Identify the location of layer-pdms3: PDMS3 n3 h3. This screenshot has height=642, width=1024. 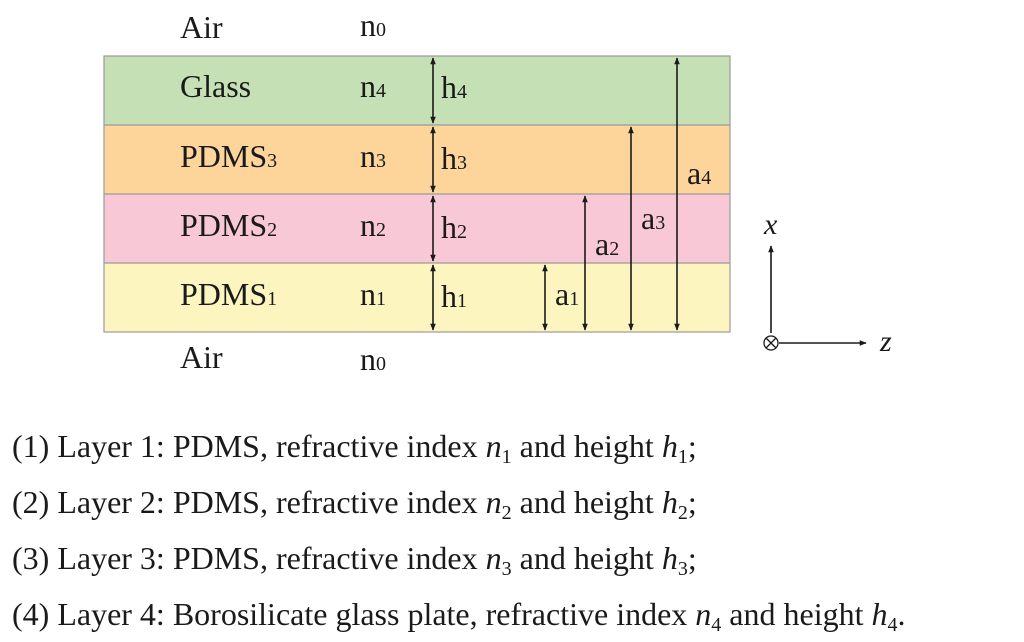
(417, 159).